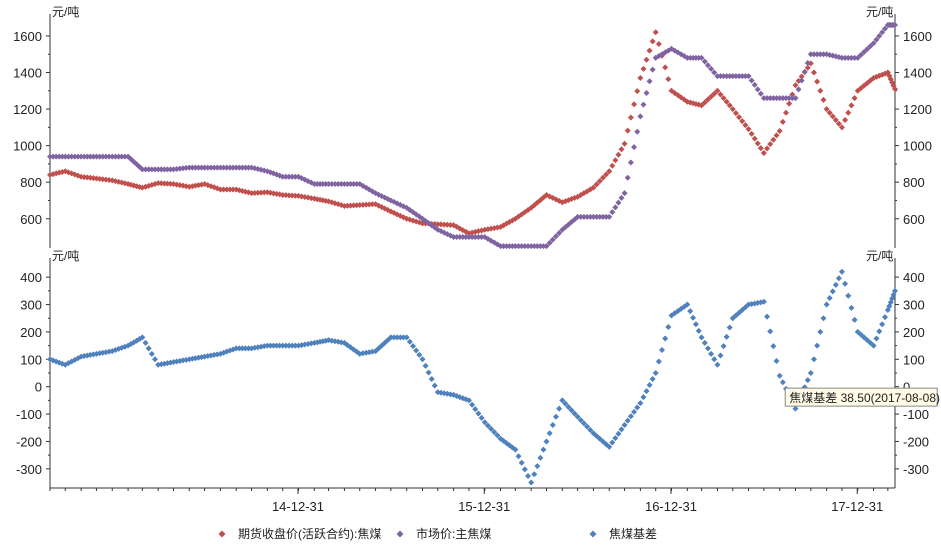 This screenshot has height=548, width=941. What do you see at coordinates (31, 182) in the screenshot?
I see `upper-y-tick-label: 800` at bounding box center [31, 182].